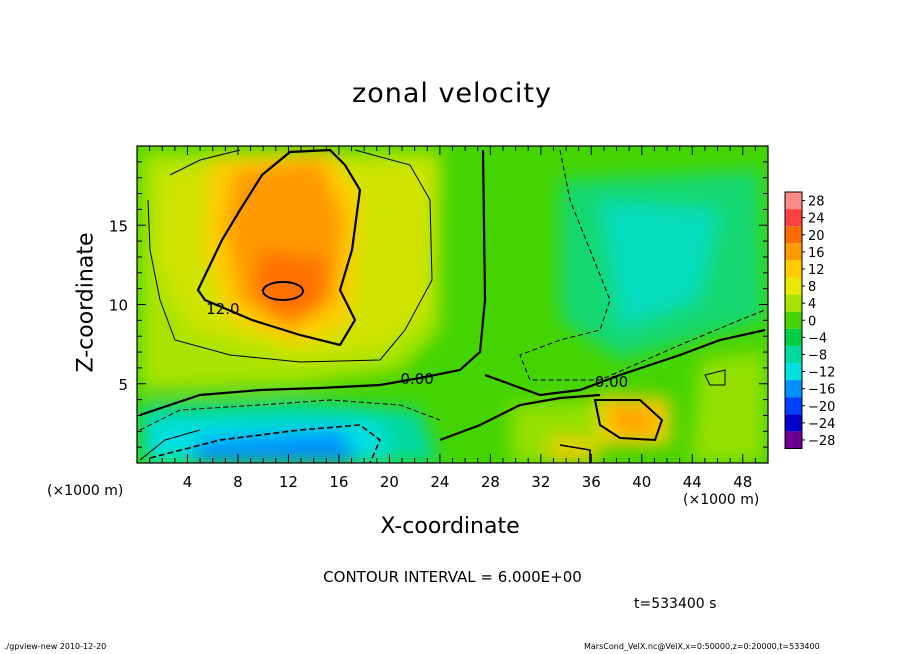  What do you see at coordinates (821, 407) in the screenshot?
I see `colorbar-label: −20` at bounding box center [821, 407].